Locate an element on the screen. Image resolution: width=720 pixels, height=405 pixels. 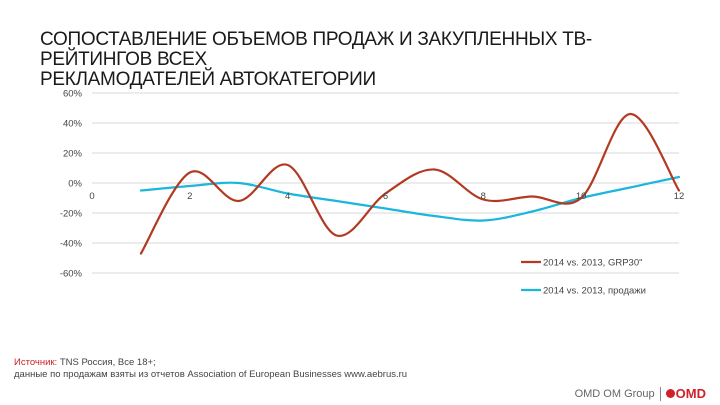
legend-label-sales: 2014 vs. 2013, продажи is located at coordinates (594, 291).